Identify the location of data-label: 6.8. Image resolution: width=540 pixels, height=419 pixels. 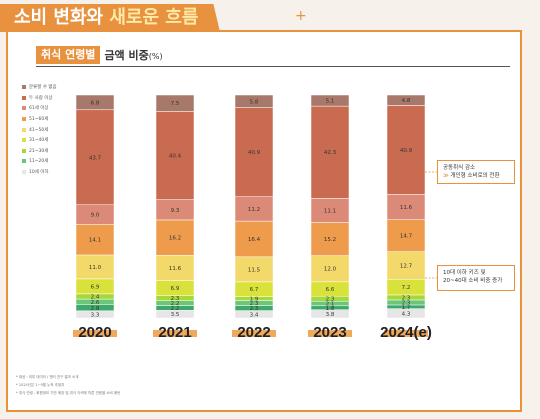
(95, 103).